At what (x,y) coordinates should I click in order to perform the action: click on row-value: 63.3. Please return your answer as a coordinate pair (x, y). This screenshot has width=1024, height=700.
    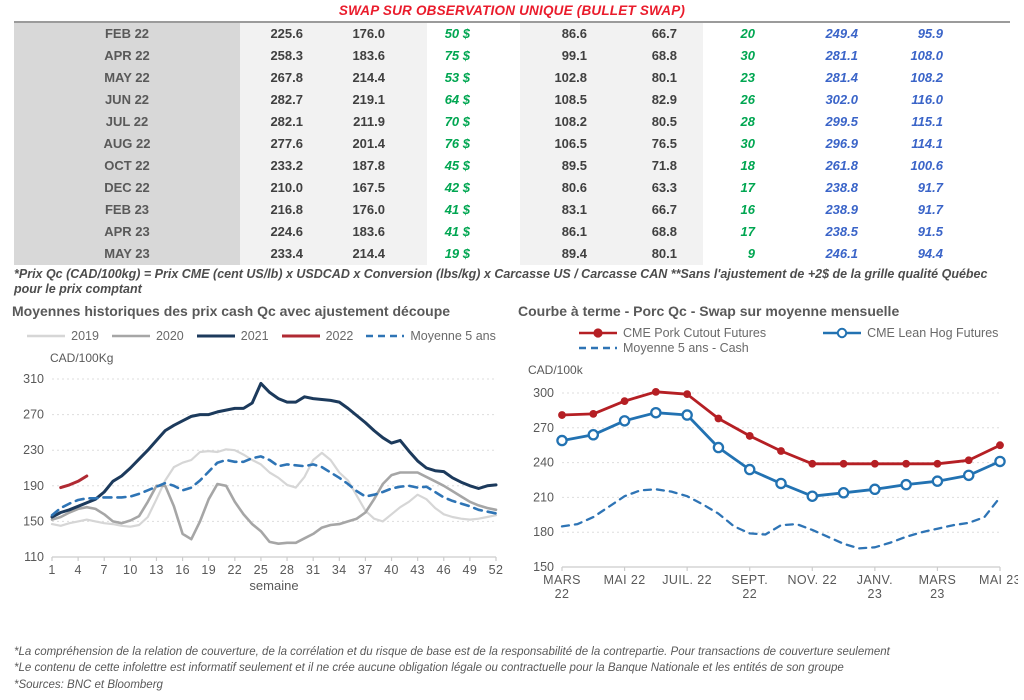
    Looking at the image, I should click on (656, 188).